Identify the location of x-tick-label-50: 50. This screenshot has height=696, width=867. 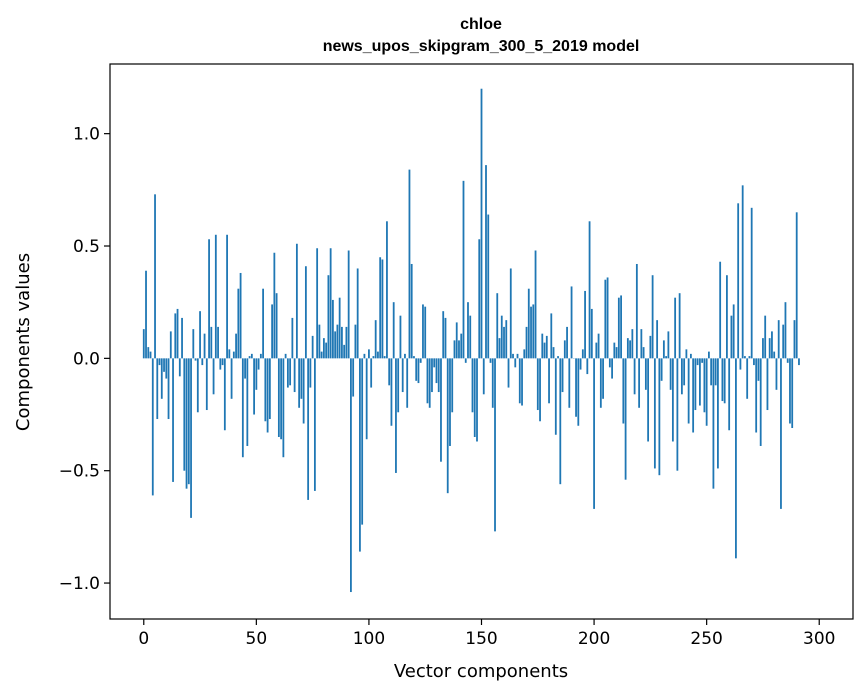
(257, 639).